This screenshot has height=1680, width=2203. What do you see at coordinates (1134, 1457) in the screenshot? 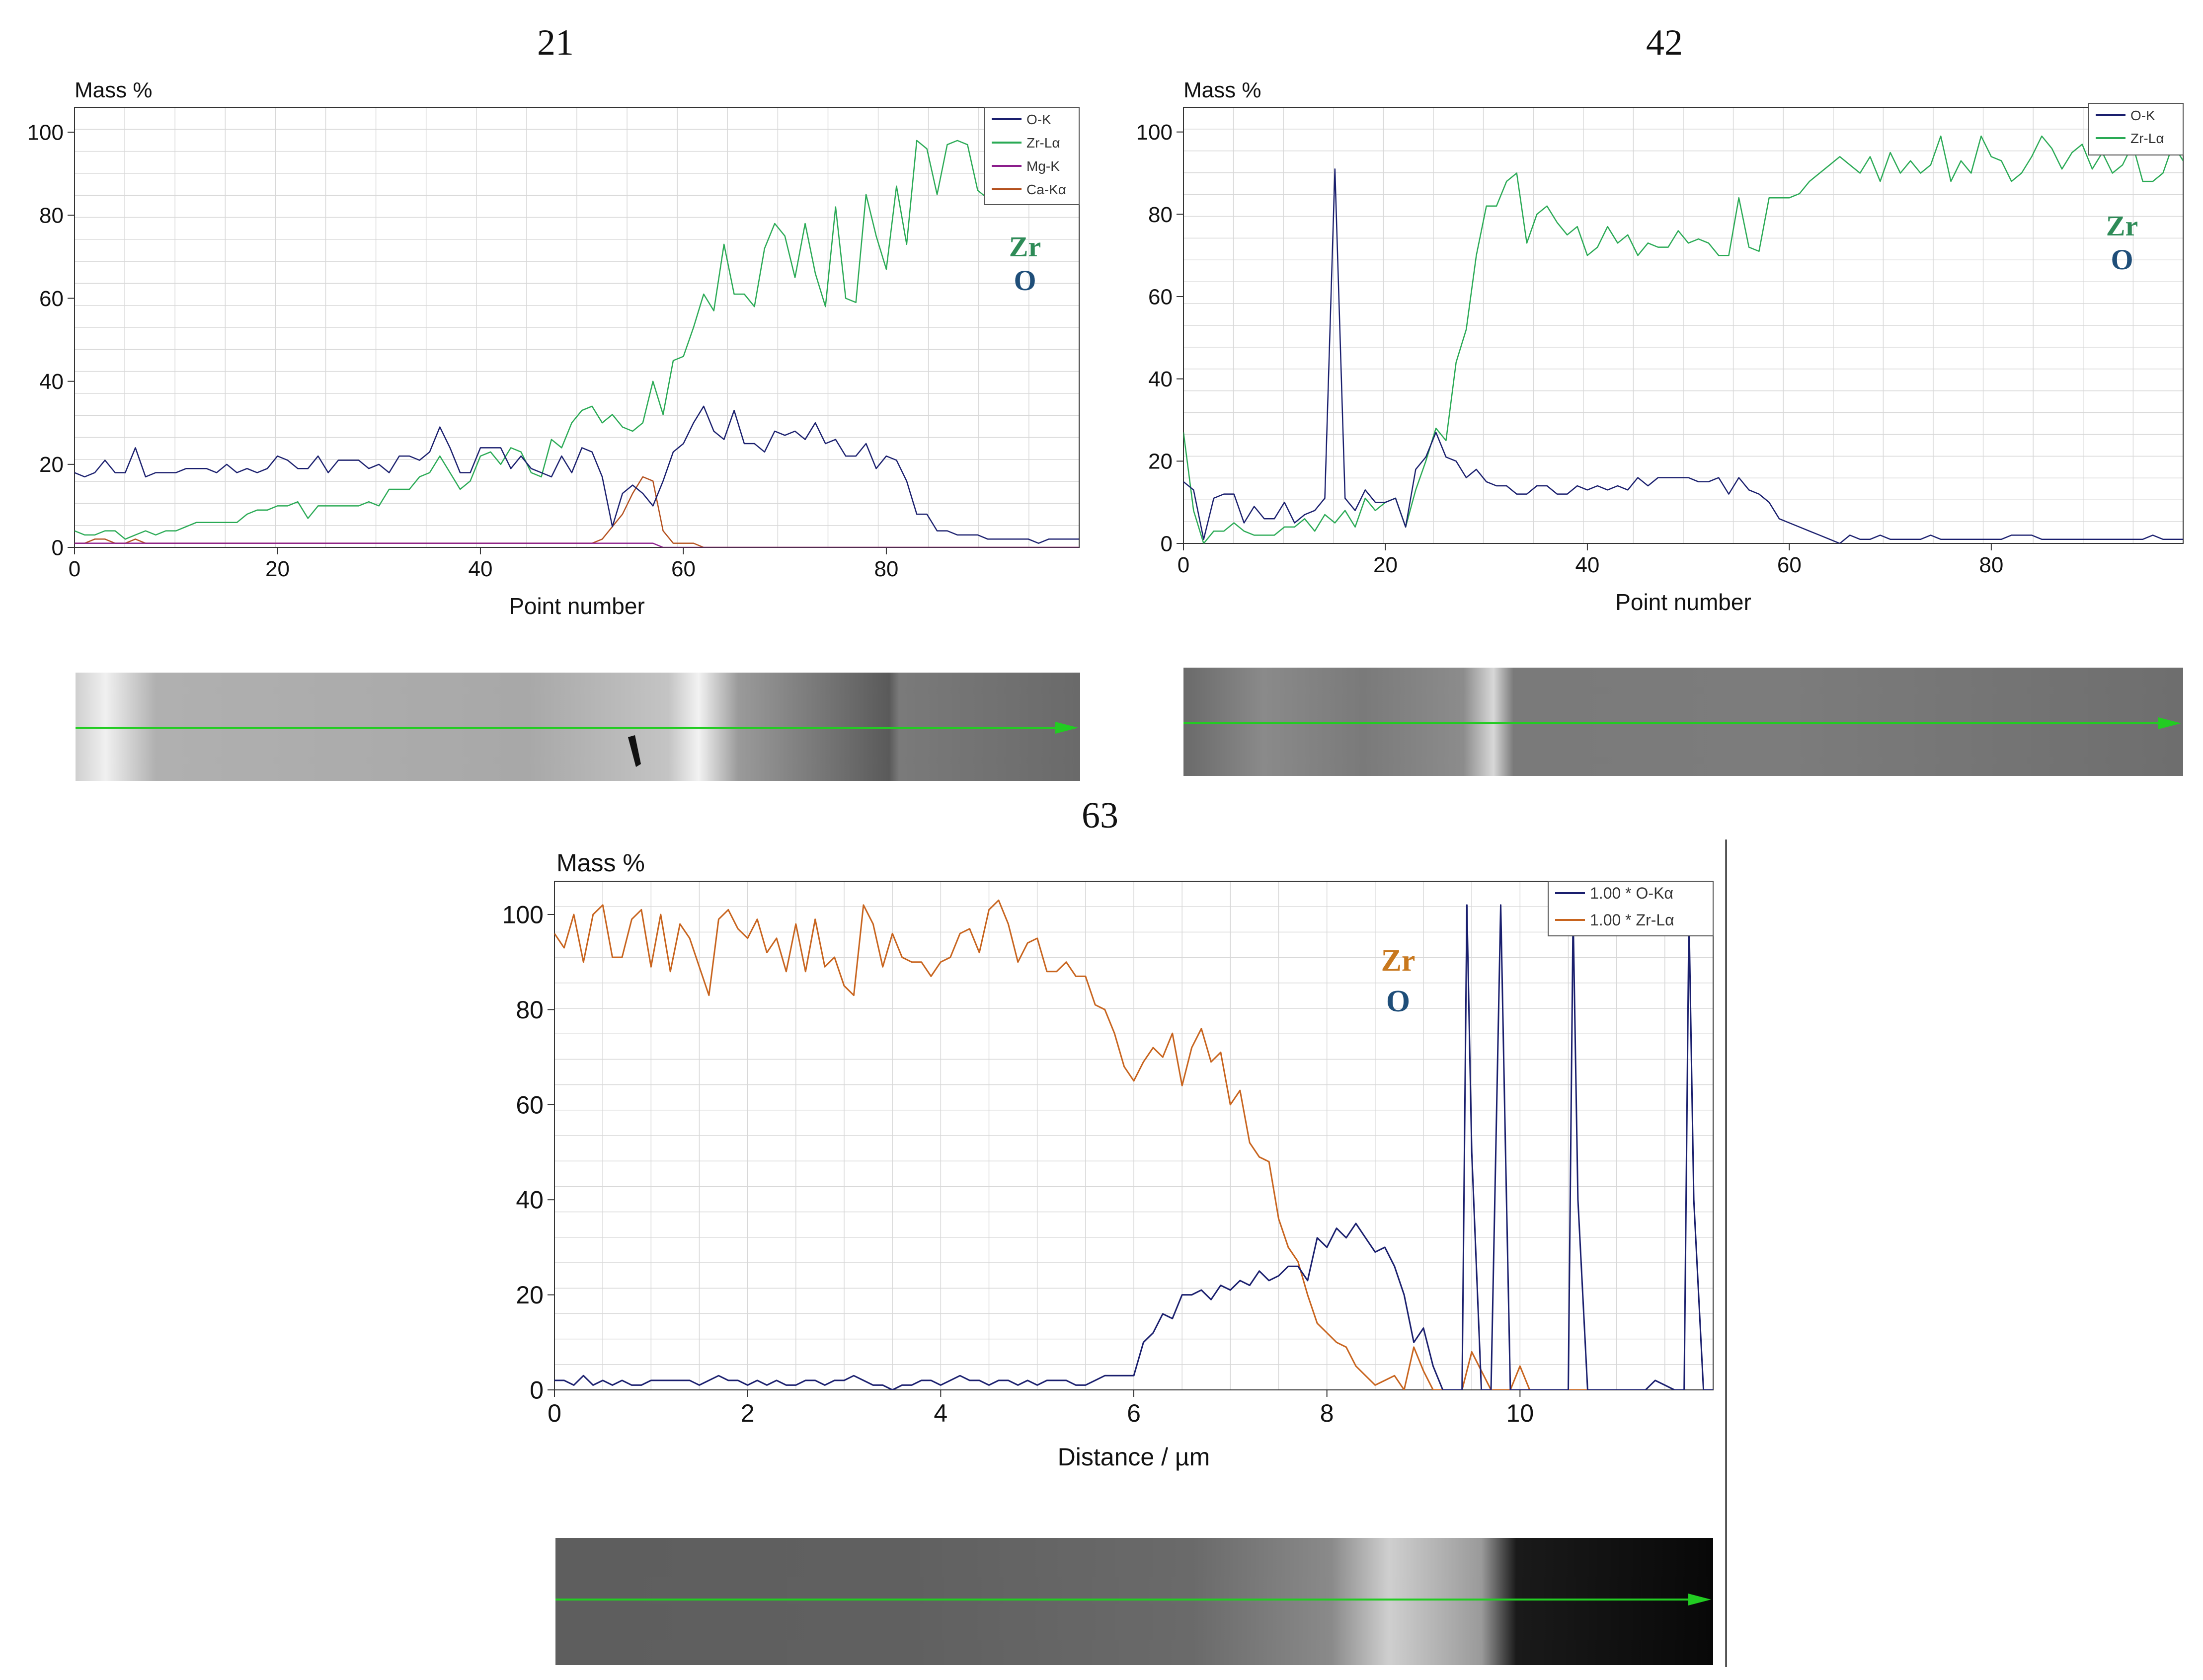
I see `x-axis-label: Distance / µm` at bounding box center [1134, 1457].